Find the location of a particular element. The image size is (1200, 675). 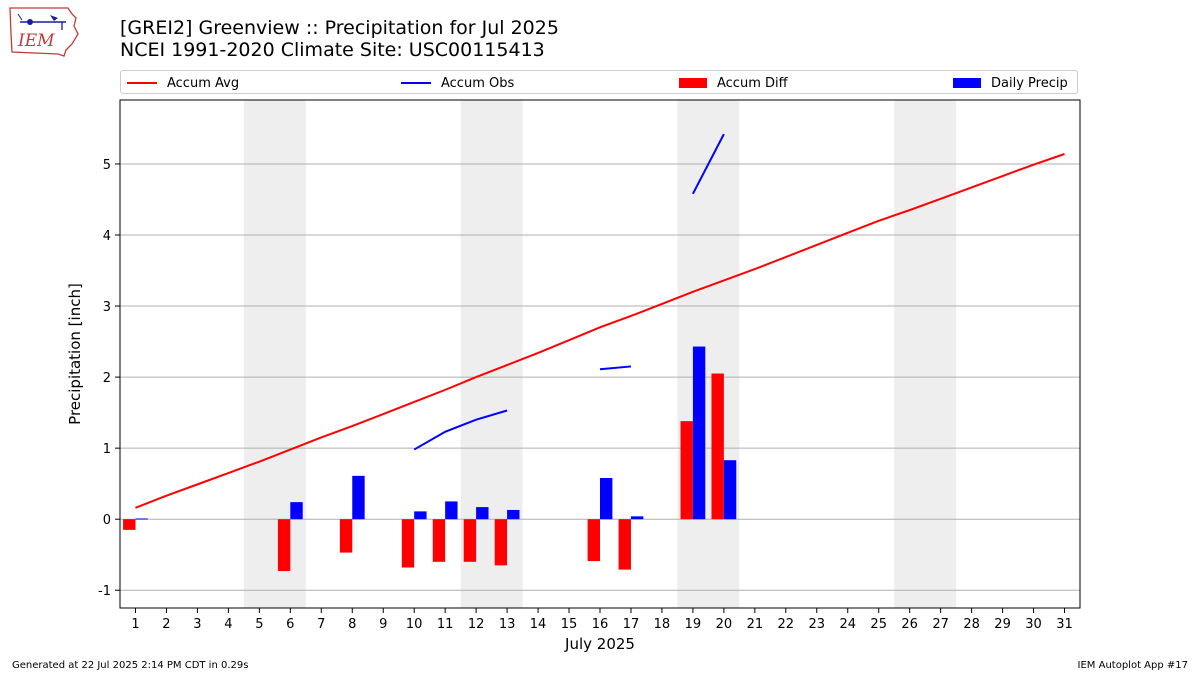

x-tick-label: 18 is located at coordinates (662, 624).